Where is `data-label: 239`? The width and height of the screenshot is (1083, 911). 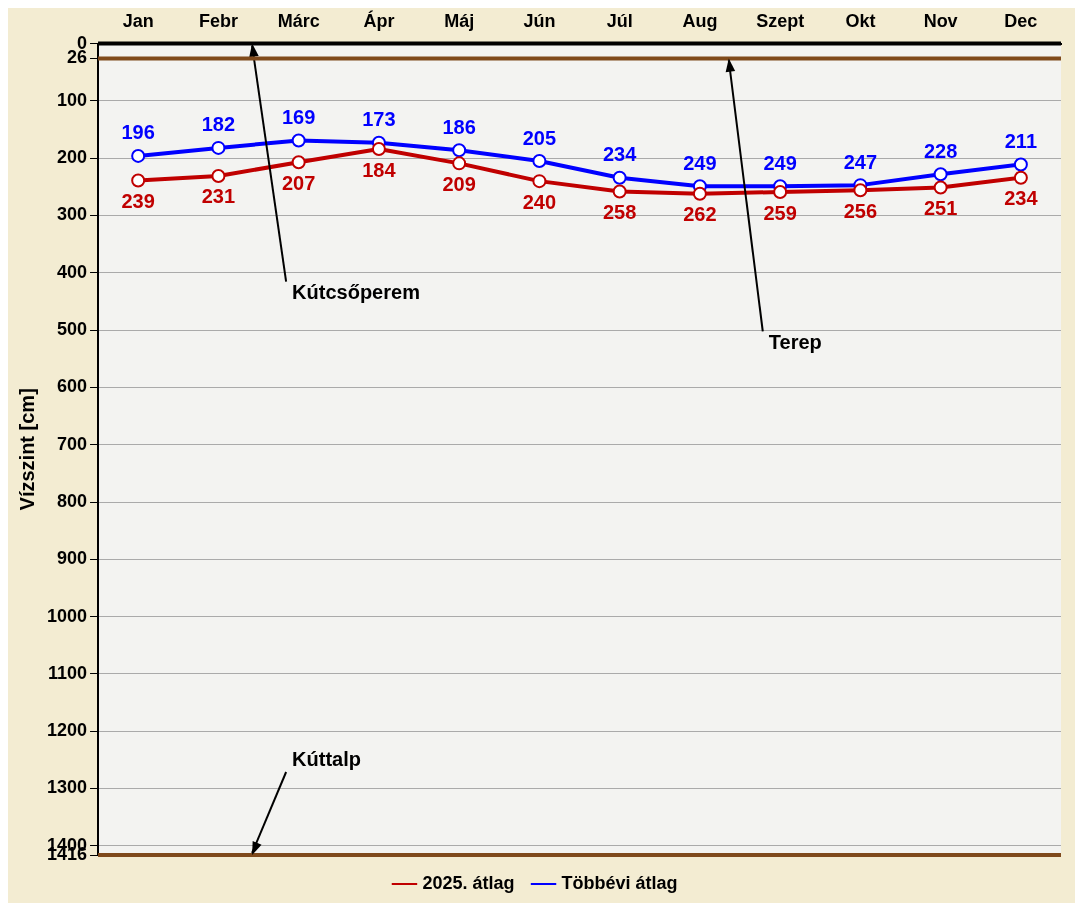 data-label: 239 is located at coordinates (138, 201).